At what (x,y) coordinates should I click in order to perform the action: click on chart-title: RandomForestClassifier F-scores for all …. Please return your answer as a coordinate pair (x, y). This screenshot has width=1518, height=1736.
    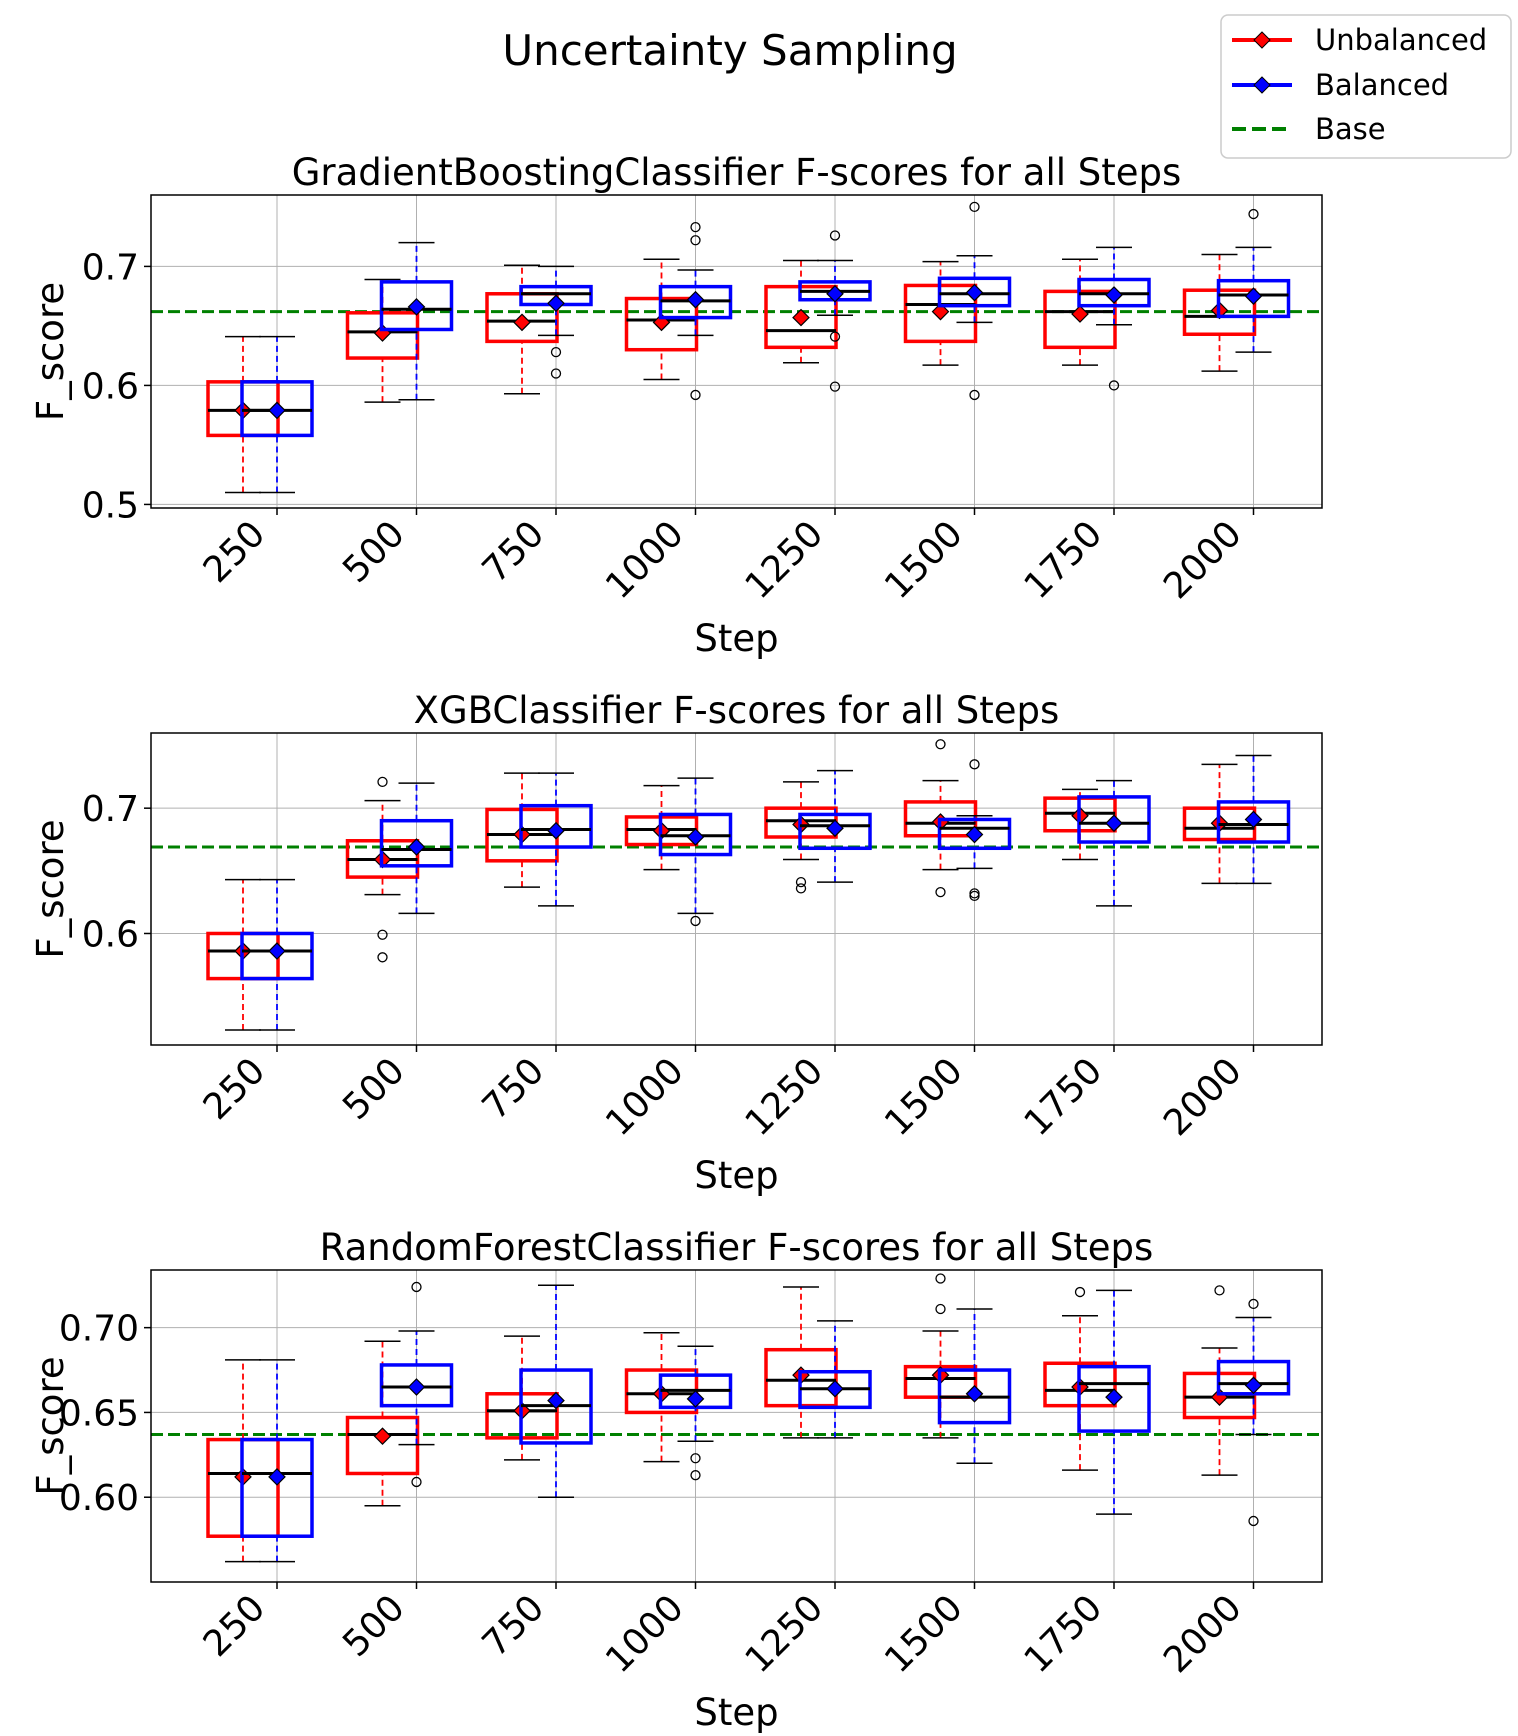
    Looking at the image, I should click on (737, 1247).